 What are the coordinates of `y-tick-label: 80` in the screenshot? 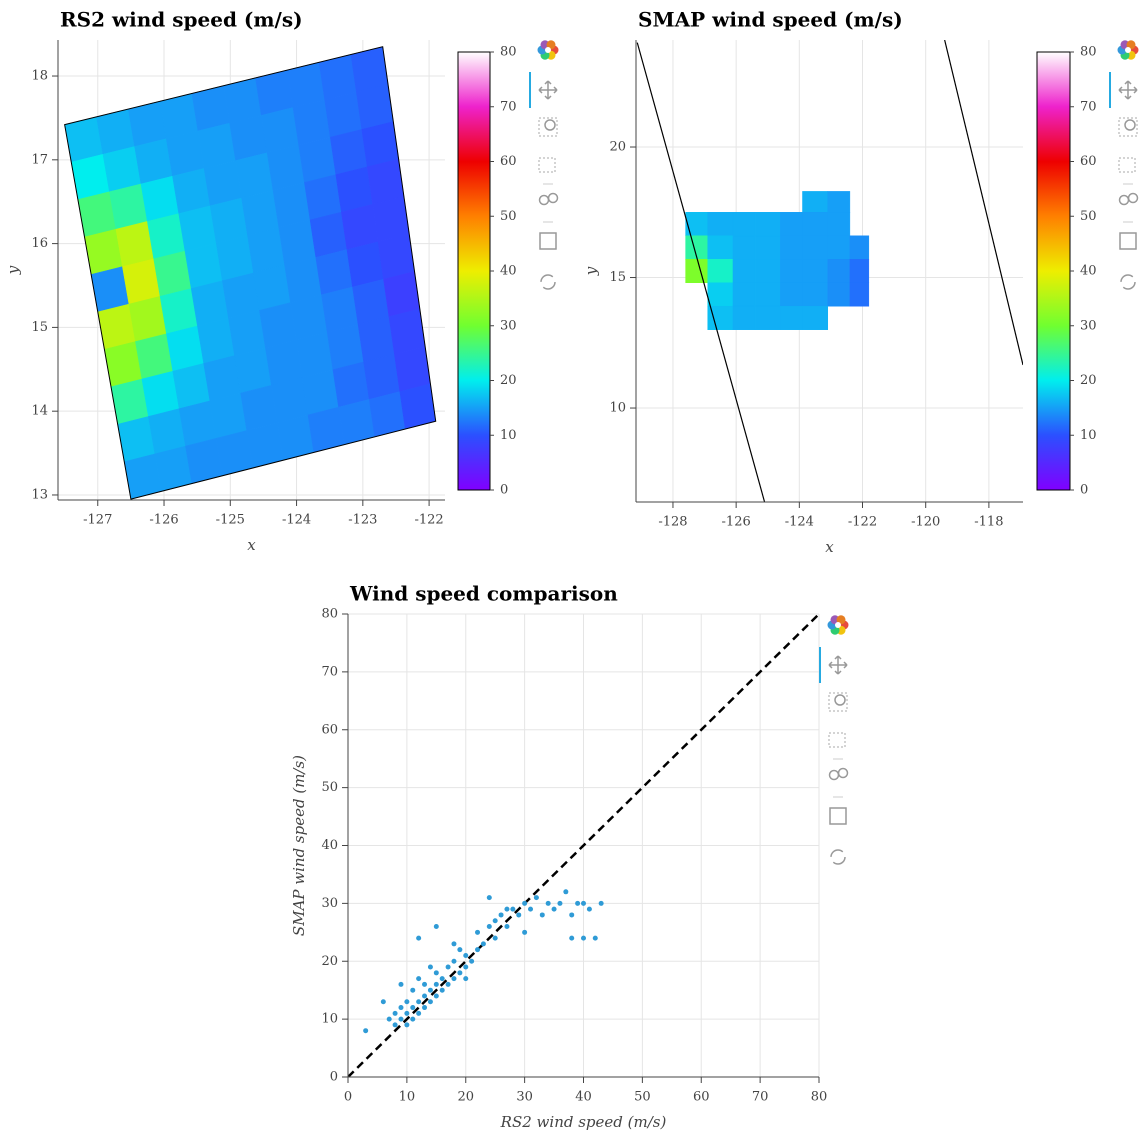 It's located at (329, 614).